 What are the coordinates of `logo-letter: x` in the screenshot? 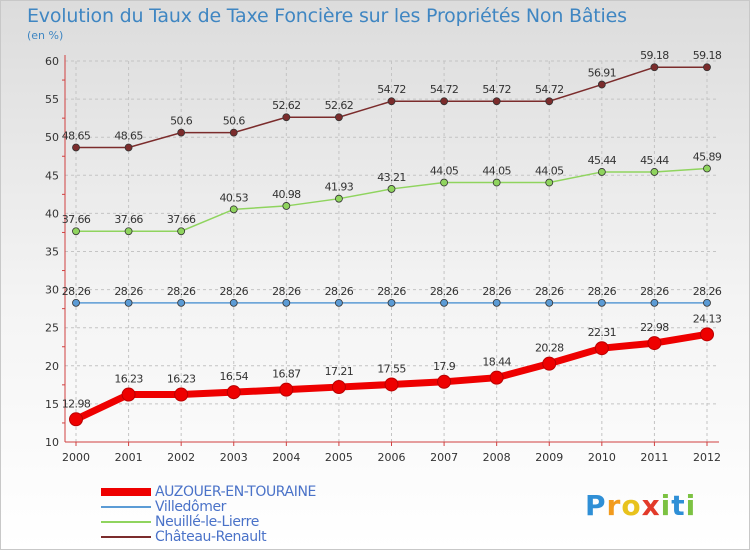 It's located at (651, 505).